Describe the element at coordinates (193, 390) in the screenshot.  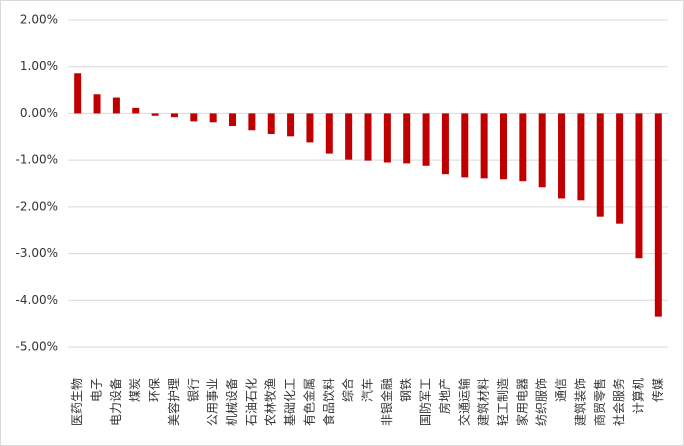
I see `x-tick-label: 银行` at that location.